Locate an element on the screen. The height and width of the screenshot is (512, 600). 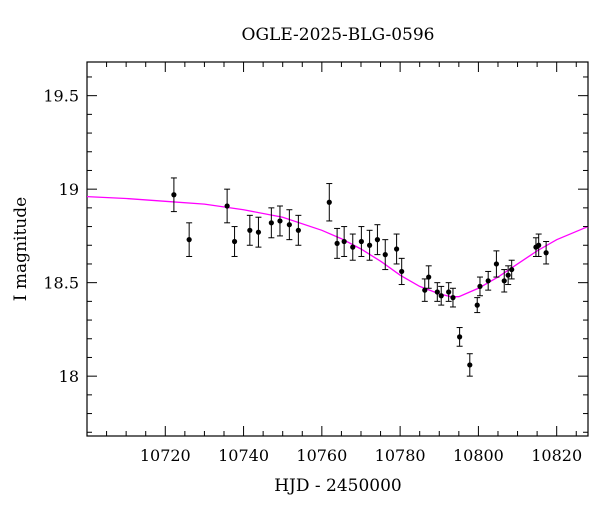
y-tick-label: 19 is located at coordinates (69, 189).